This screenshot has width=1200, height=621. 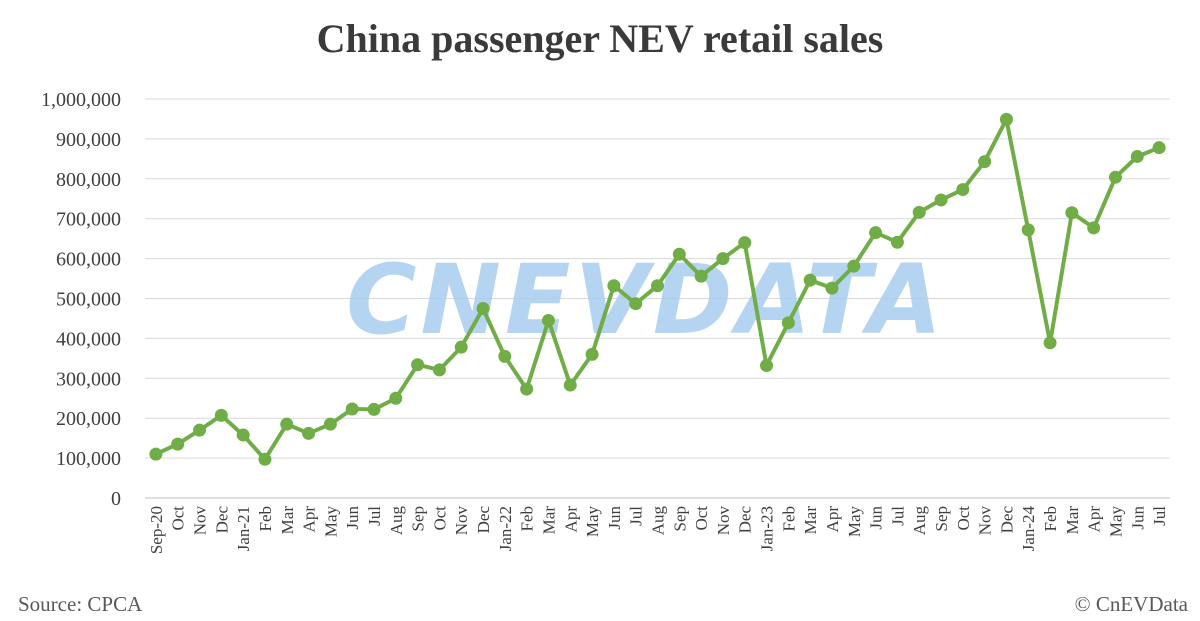 I want to click on x-tick-label: Sep-20, so click(x=156, y=530).